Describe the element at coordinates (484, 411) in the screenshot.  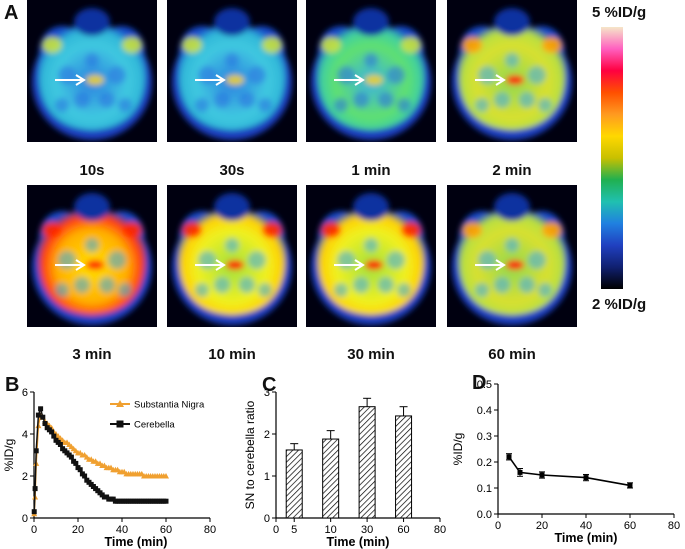
I see `y-tick-label: 0.4` at that location.